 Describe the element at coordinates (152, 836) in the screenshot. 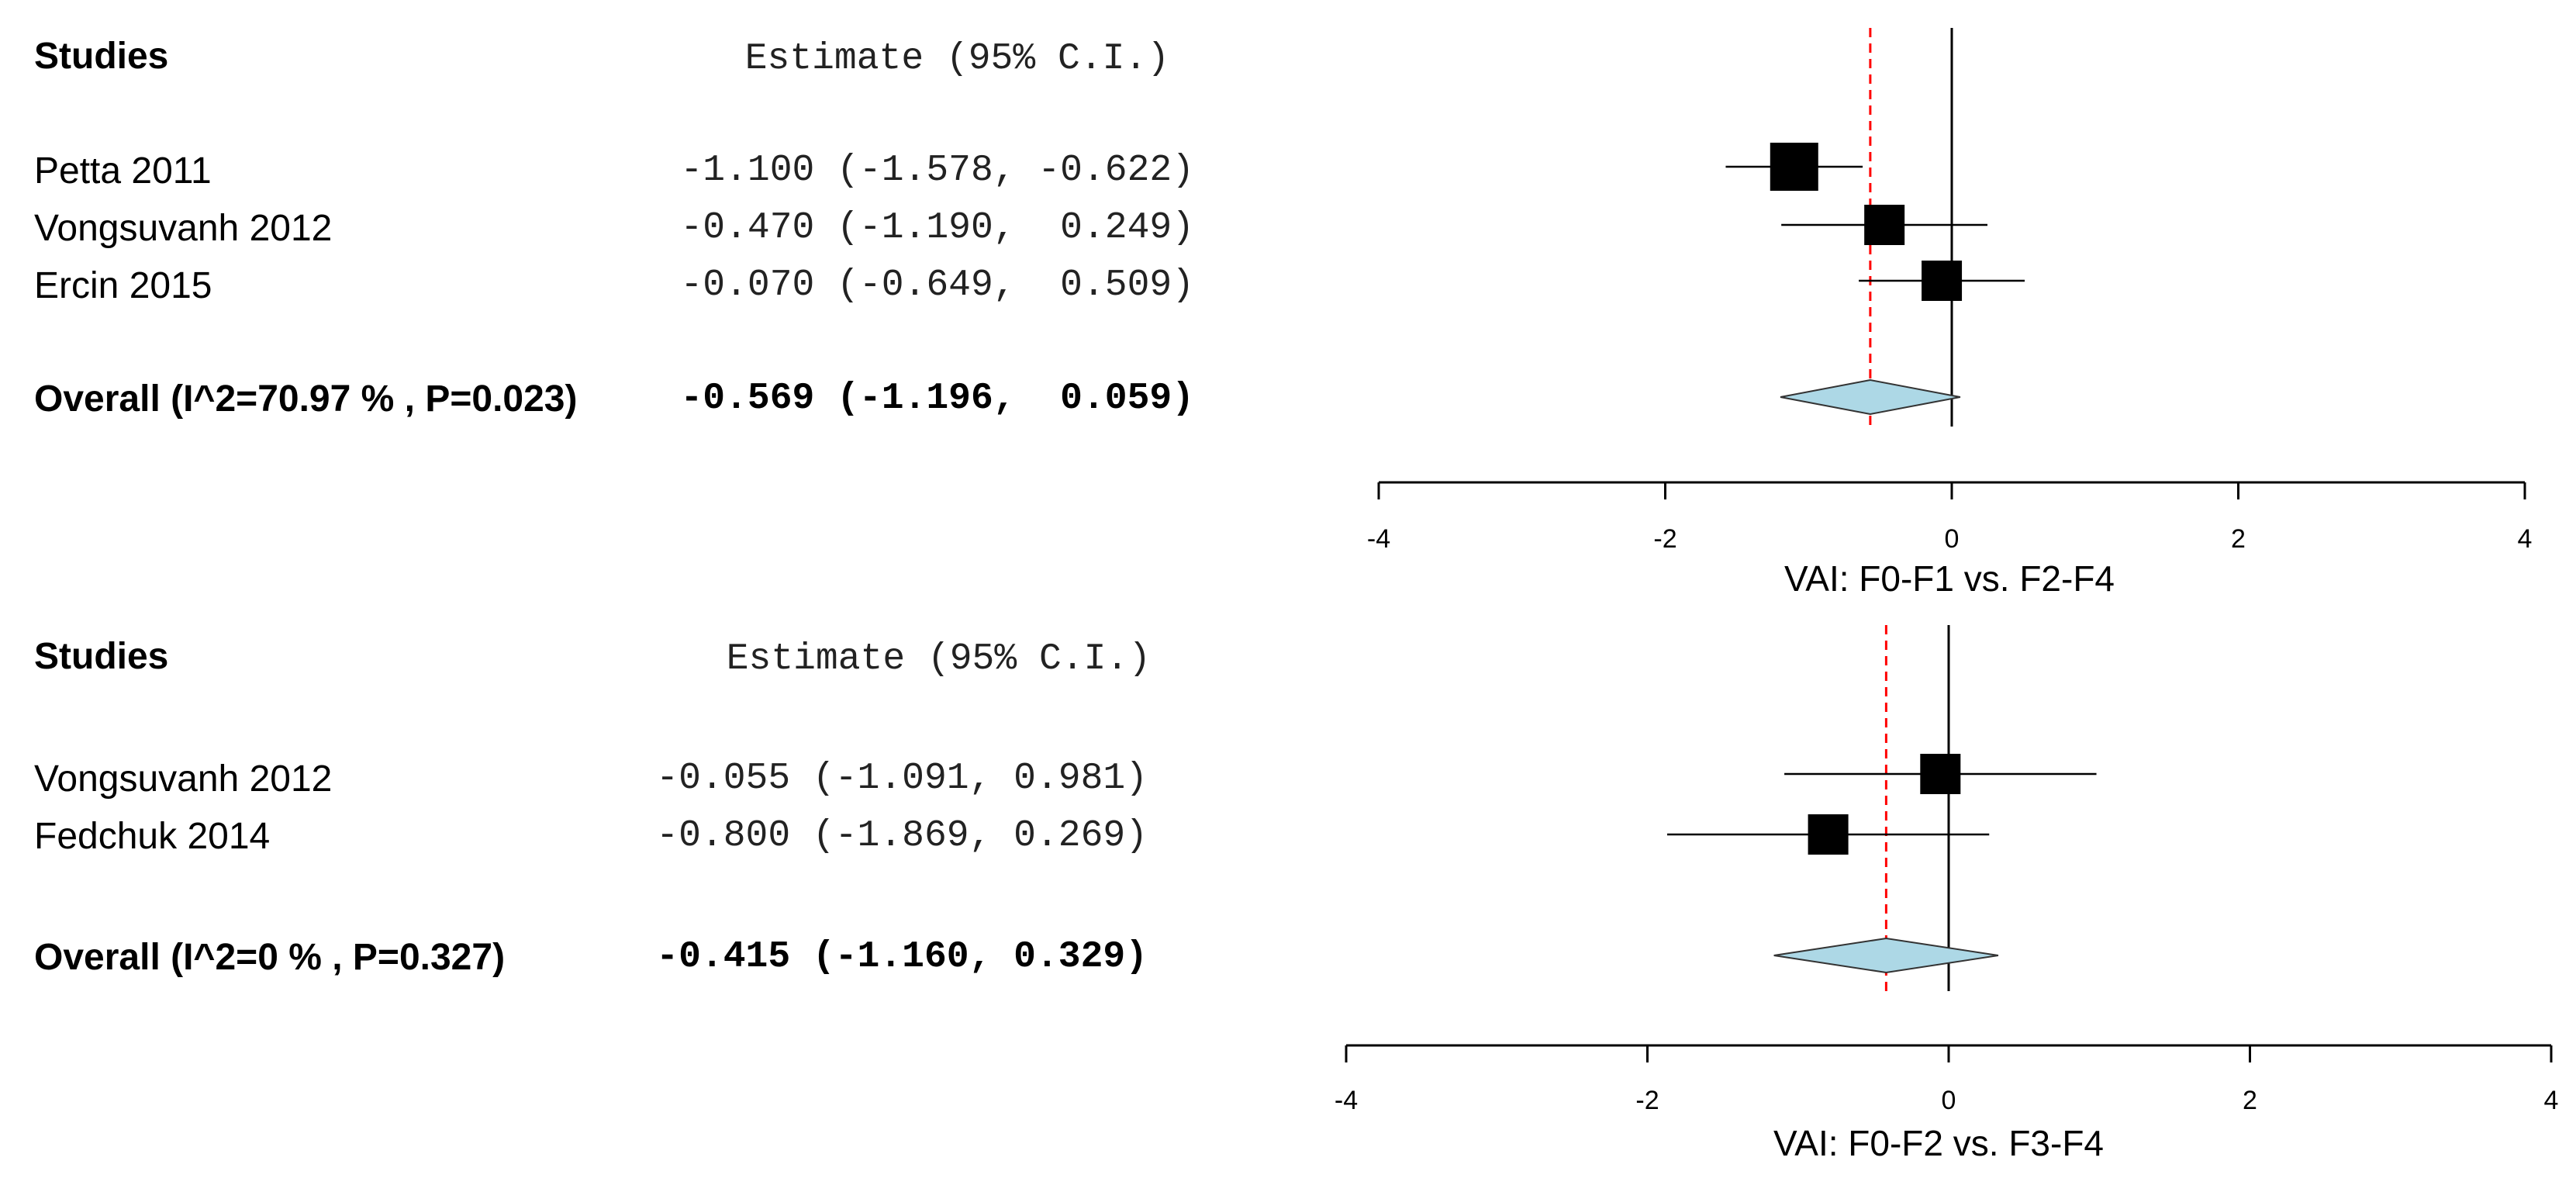

I see `study-name: Fedchuk 2014` at that location.